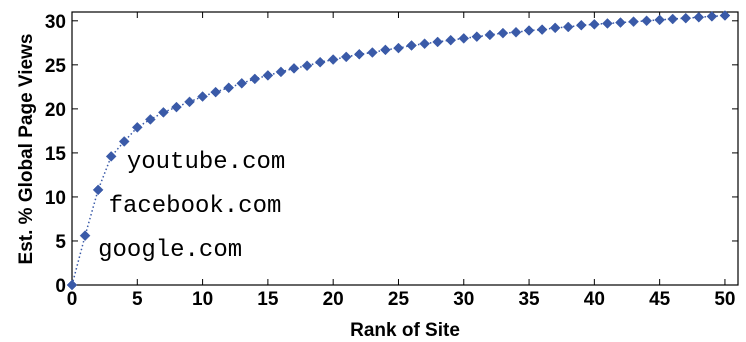 Image resolution: width=746 pixels, height=342 pixels. I want to click on x-tick-label: 30, so click(463, 299).